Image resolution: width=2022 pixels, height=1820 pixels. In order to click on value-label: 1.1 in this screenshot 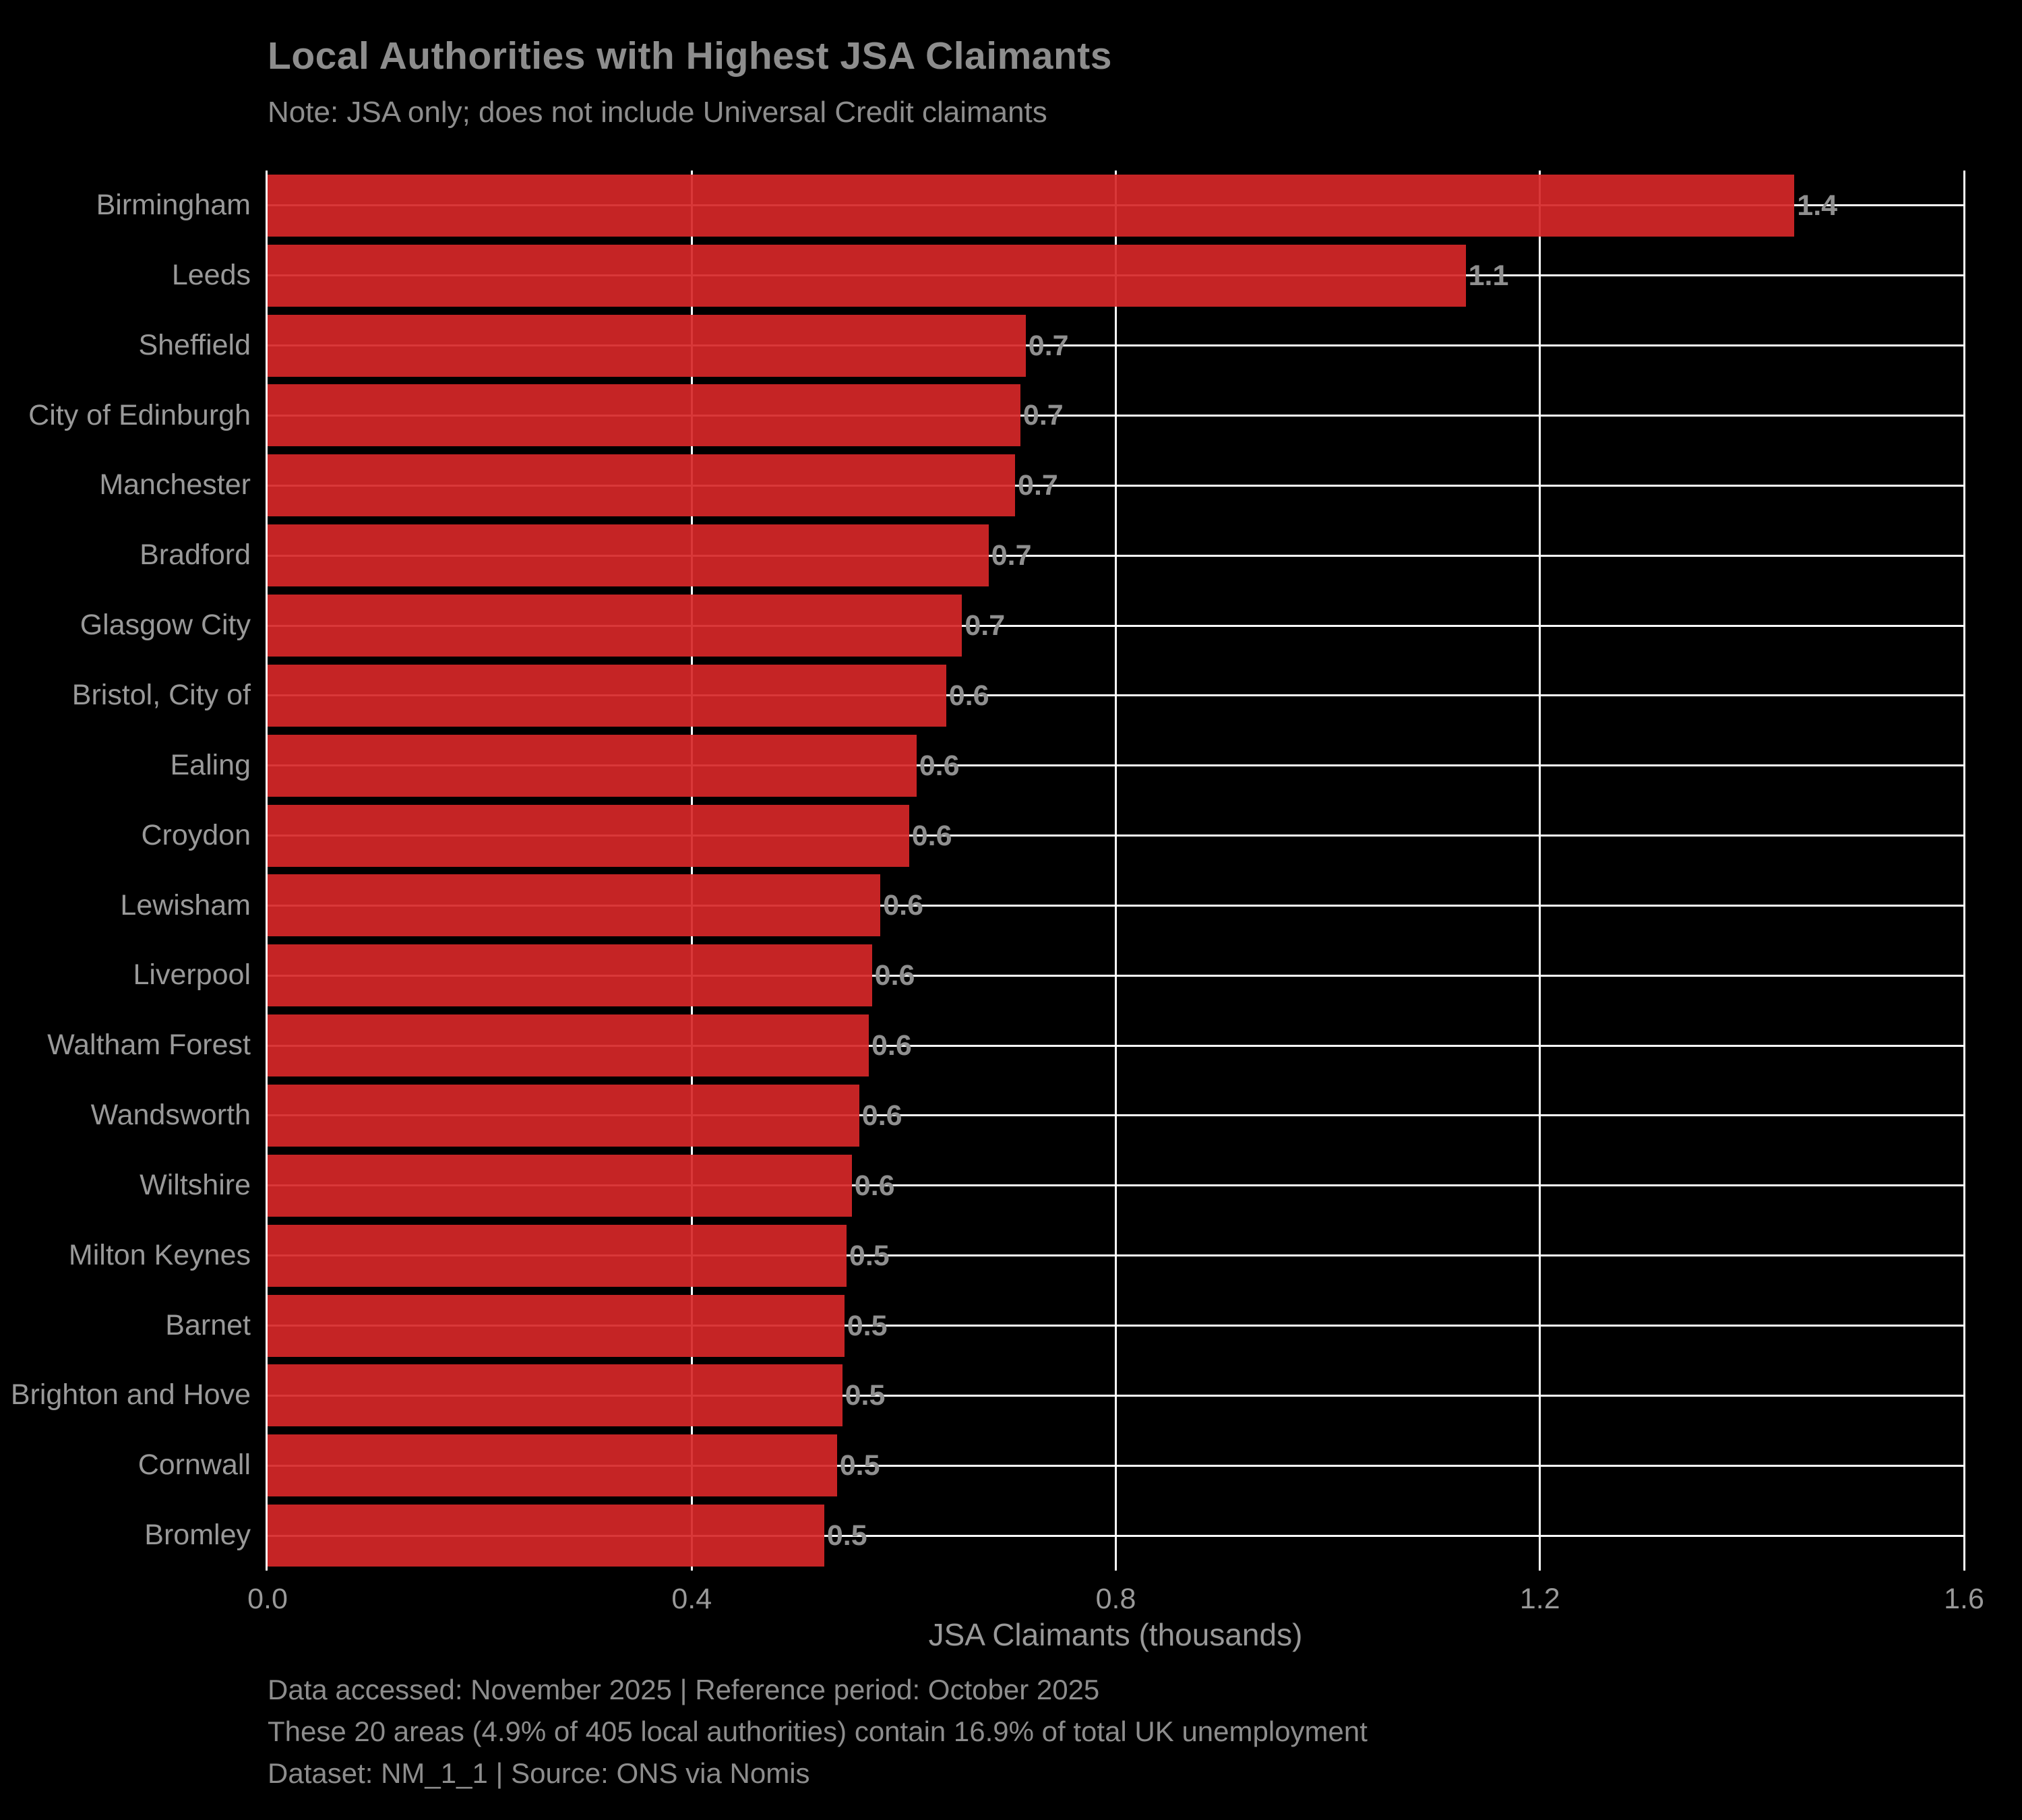, I will do `click(1488, 275)`.